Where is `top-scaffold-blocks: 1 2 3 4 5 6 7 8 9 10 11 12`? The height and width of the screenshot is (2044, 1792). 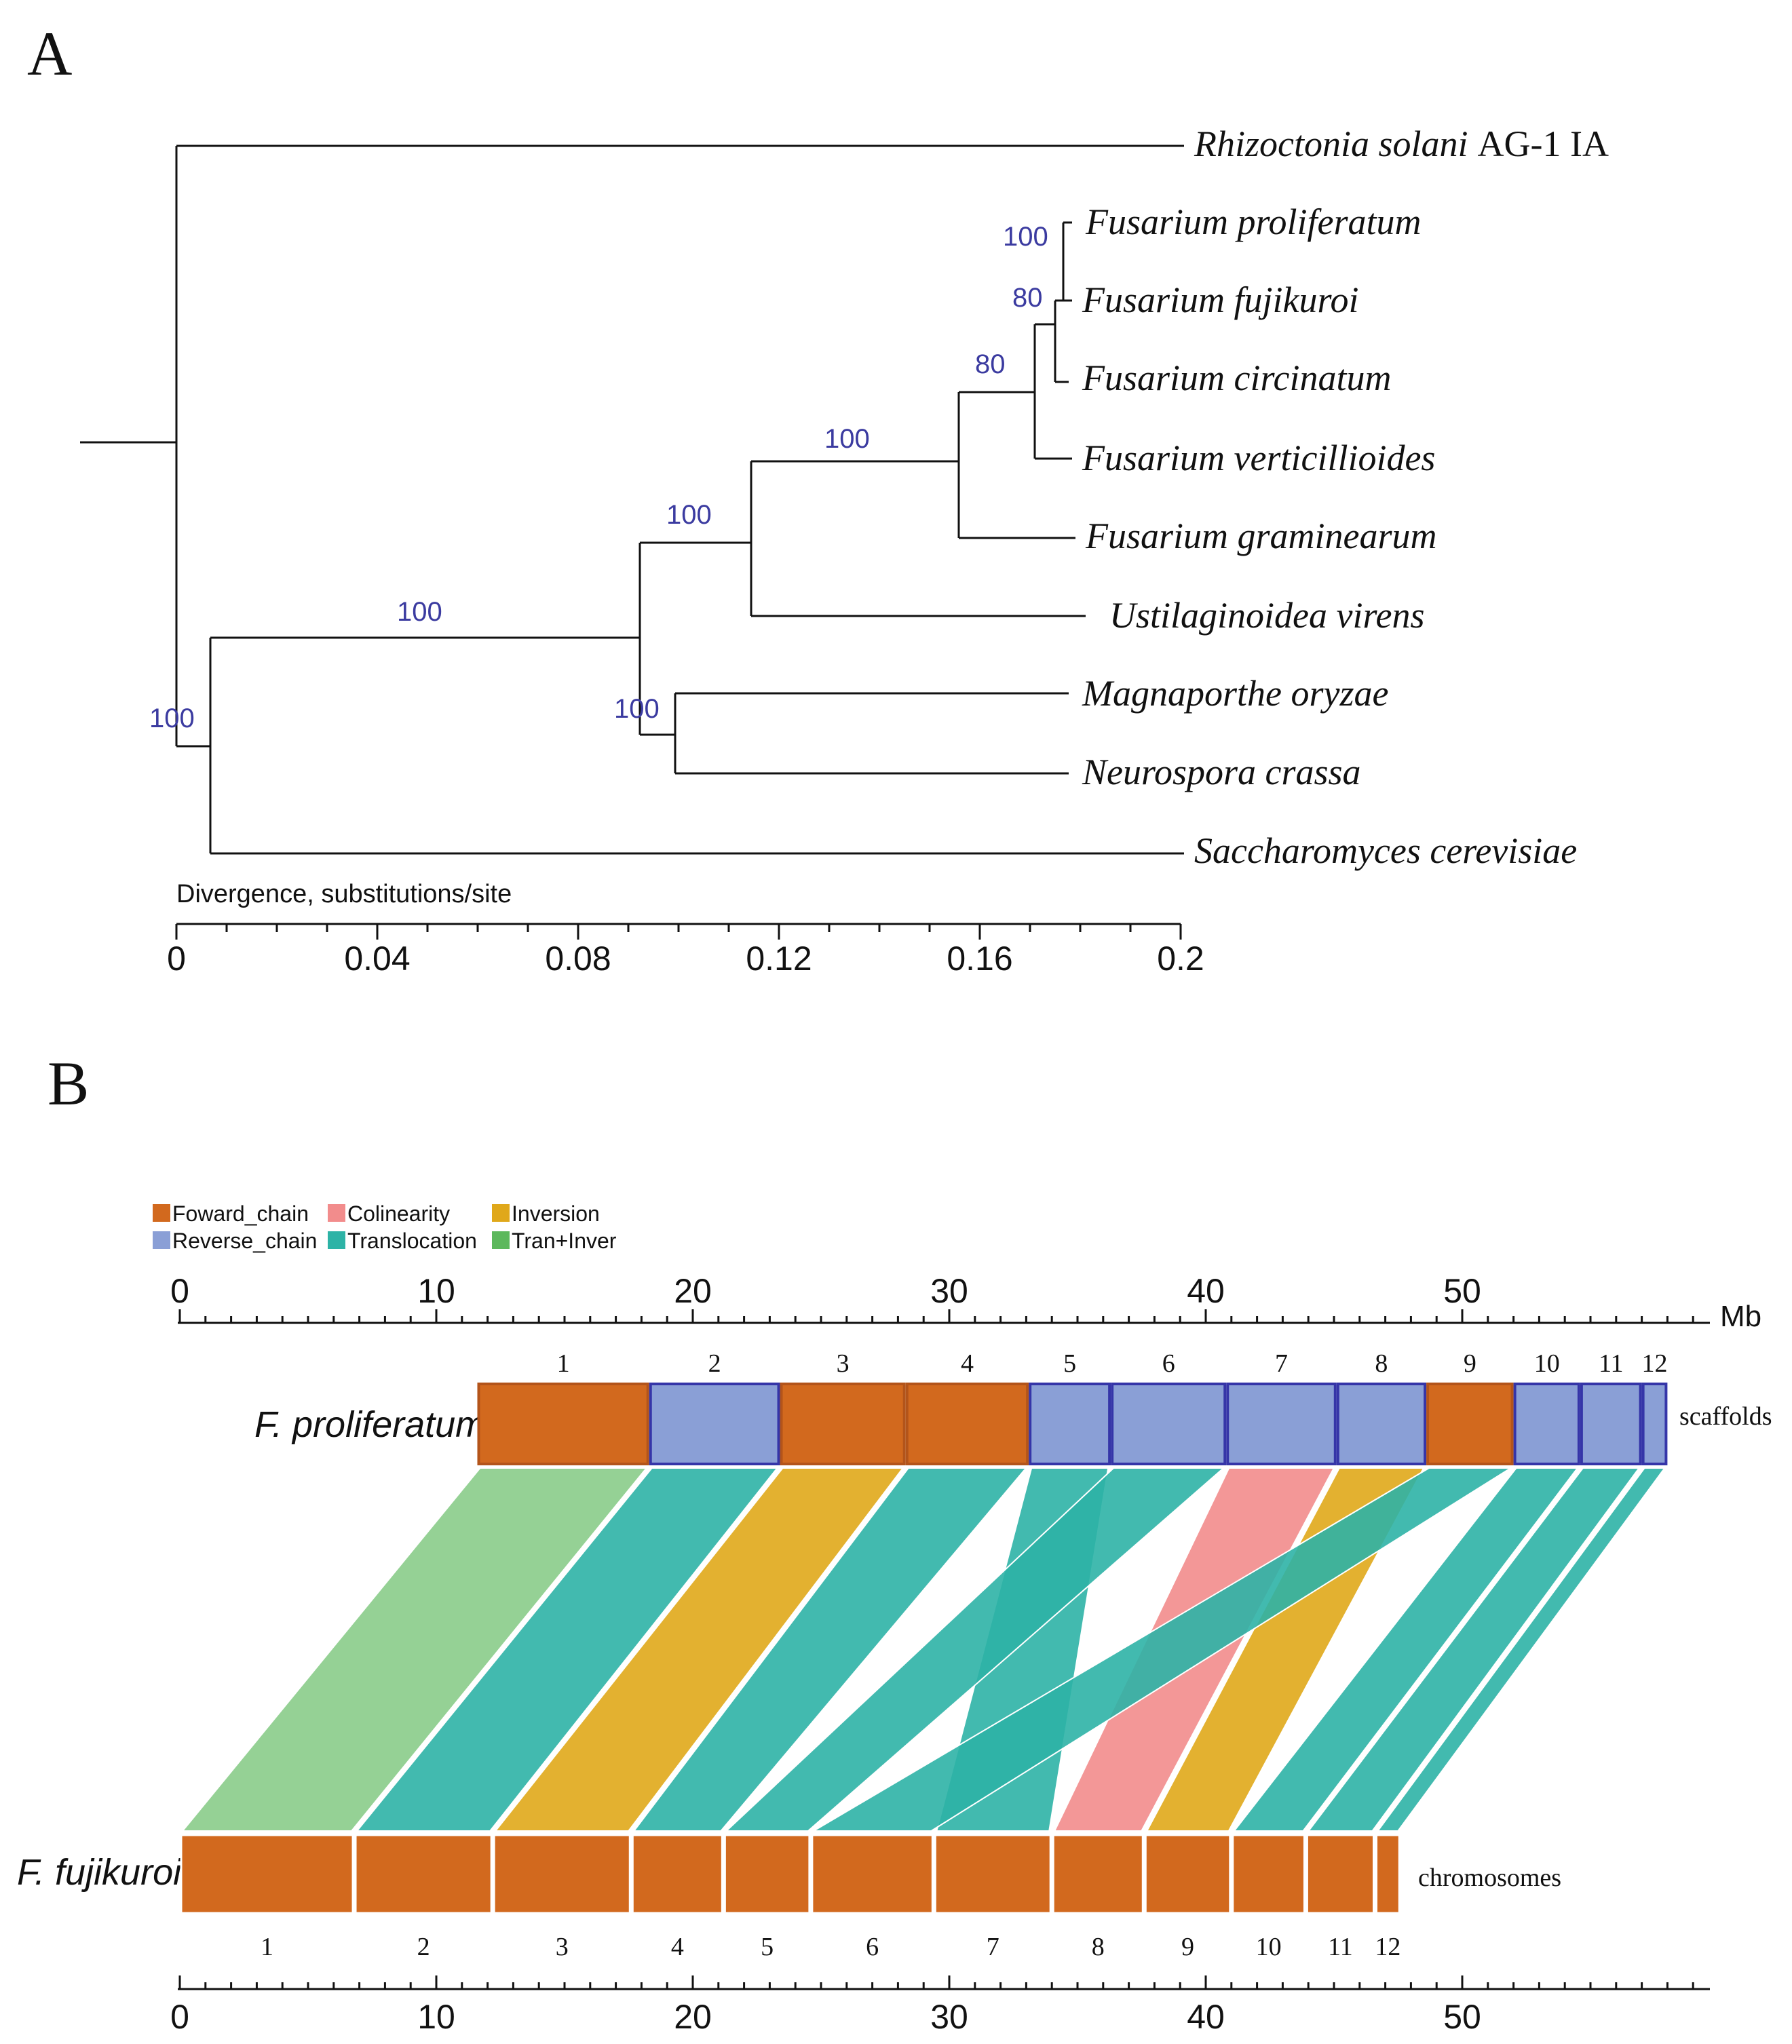 top-scaffold-blocks: 1 2 3 4 5 6 7 8 9 10 11 12 is located at coordinates (1072, 1407).